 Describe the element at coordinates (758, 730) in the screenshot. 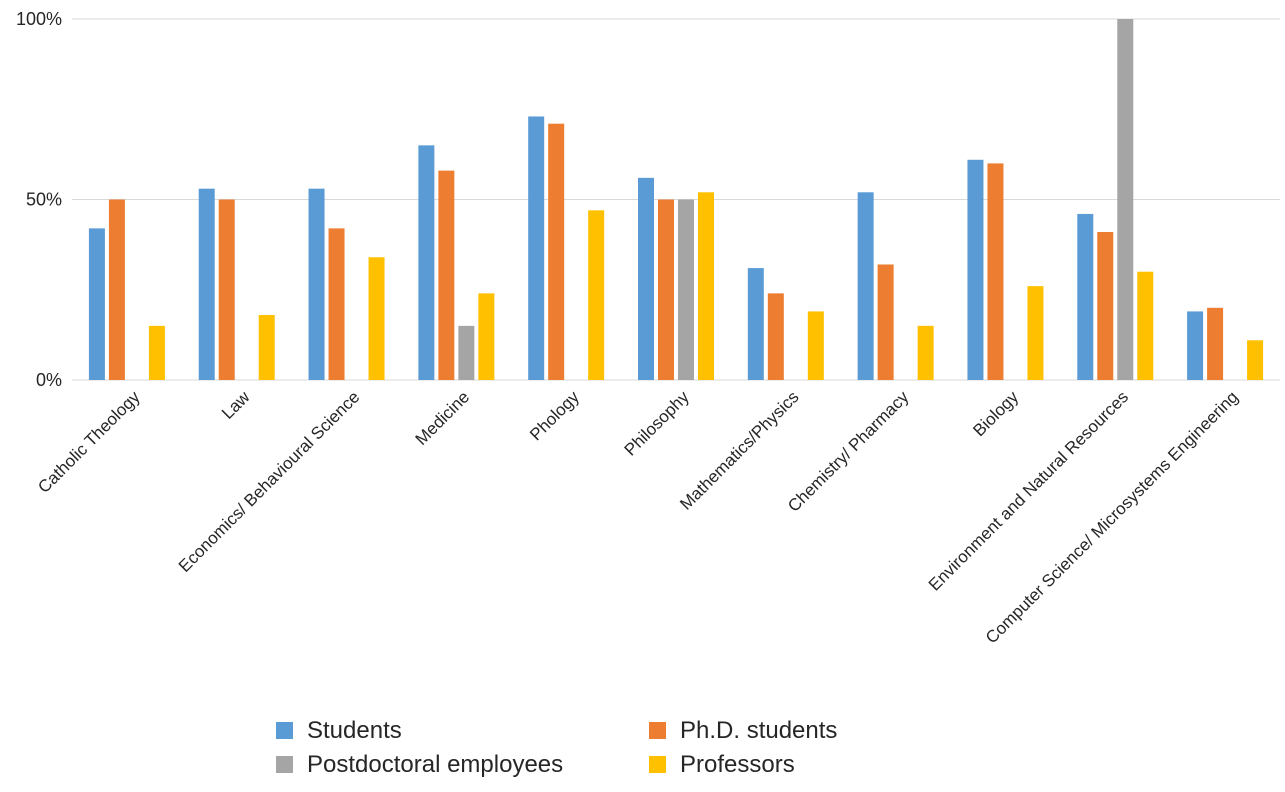

I see `legend-label: Ph.D. students` at that location.